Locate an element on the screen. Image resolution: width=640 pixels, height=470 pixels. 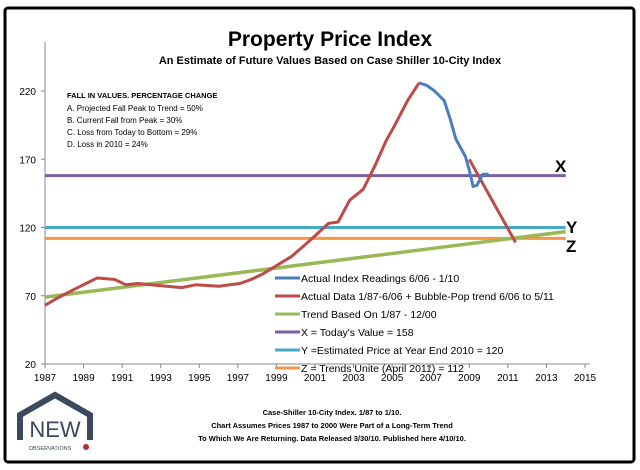
legend-label: Actual Index Readings 6/06 - 1/10 is located at coordinates (380, 279).